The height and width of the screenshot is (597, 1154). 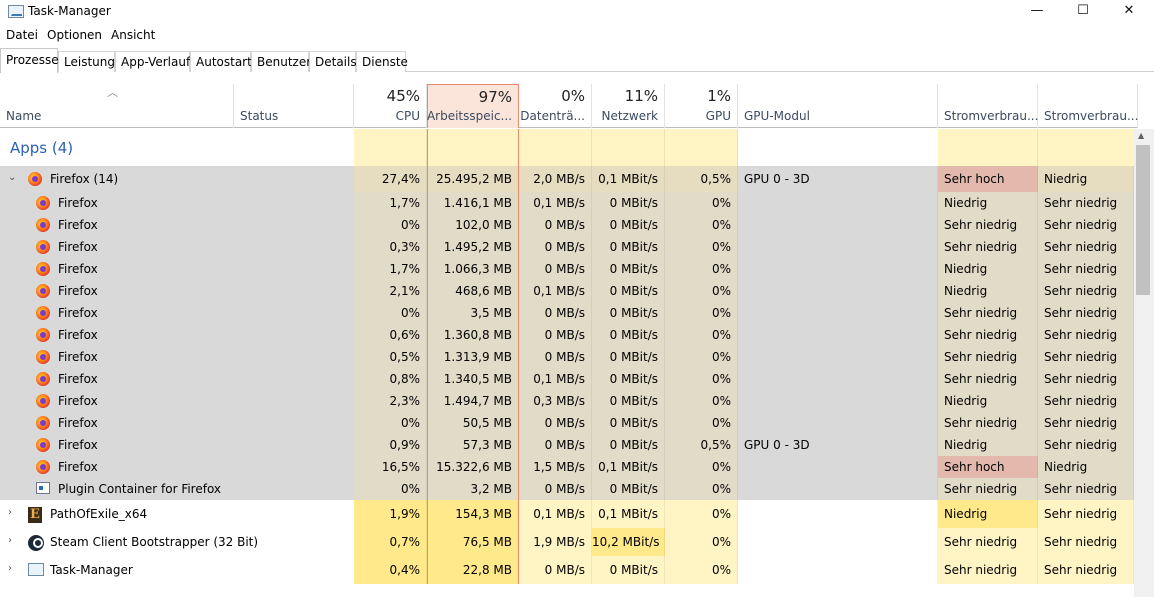 What do you see at coordinates (1143, 220) in the screenshot?
I see `scrollbar-thumb` at bounding box center [1143, 220].